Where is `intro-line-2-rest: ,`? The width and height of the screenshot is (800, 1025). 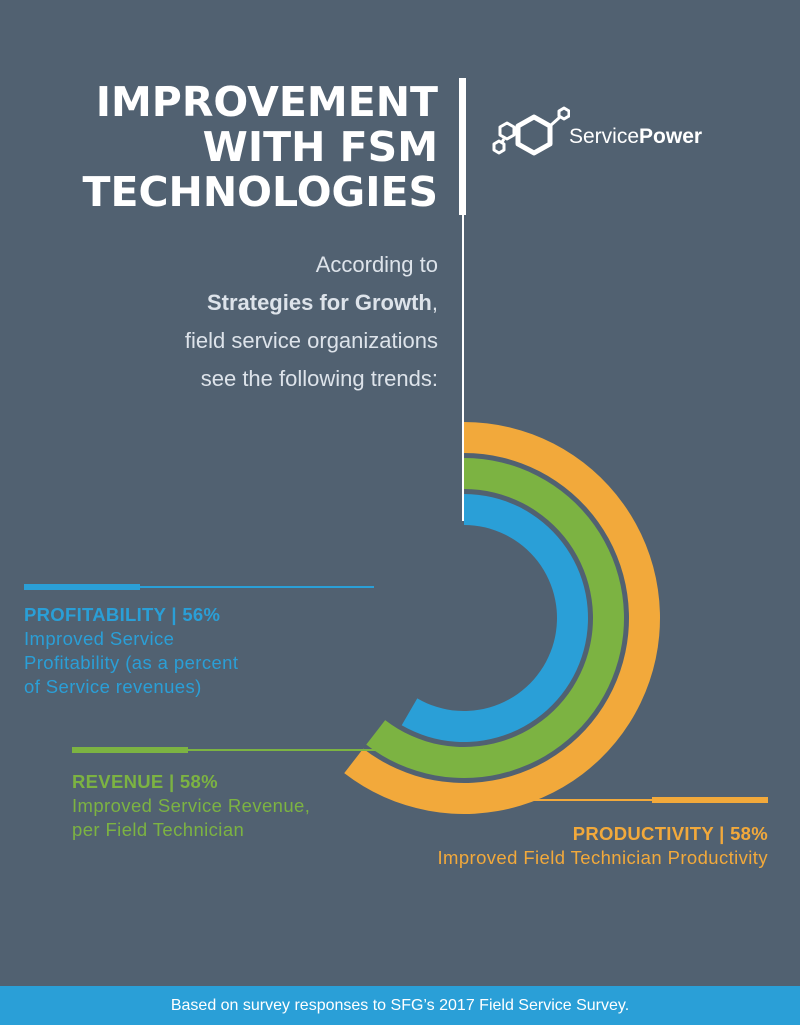 intro-line-2-rest: , is located at coordinates (434, 302).